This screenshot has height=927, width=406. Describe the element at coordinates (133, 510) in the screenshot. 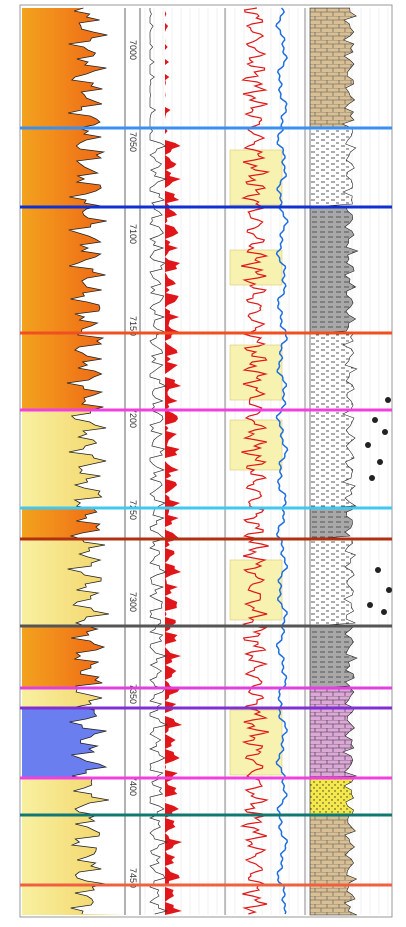

I see `depth-label: 7250` at that location.